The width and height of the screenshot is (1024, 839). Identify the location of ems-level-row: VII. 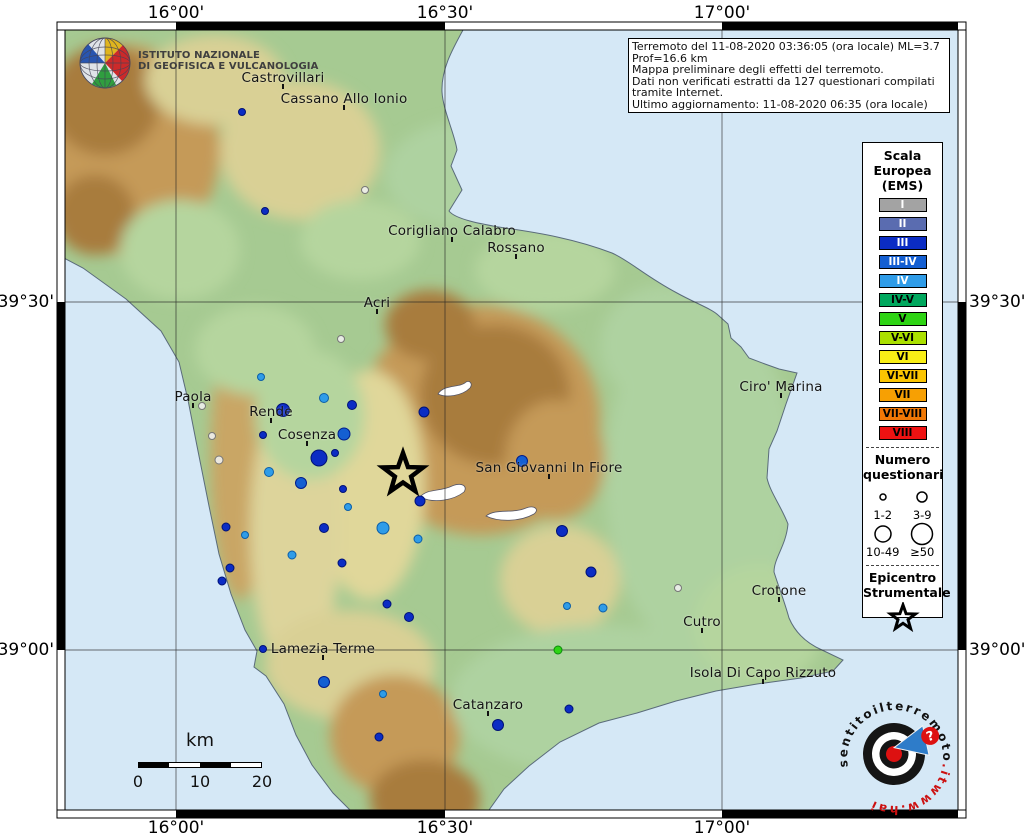
(902, 395).